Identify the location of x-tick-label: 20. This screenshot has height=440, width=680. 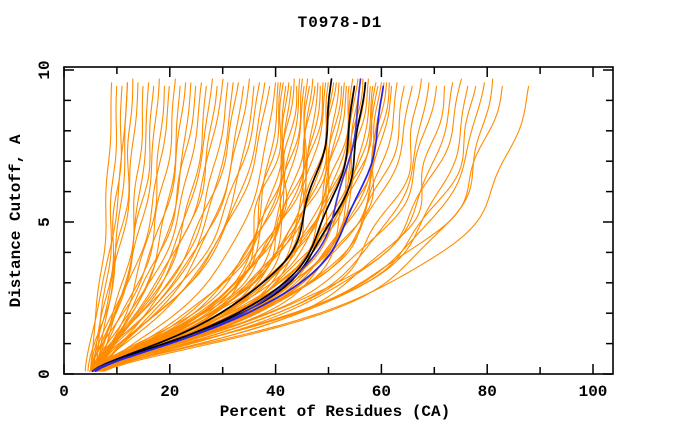
(169, 392).